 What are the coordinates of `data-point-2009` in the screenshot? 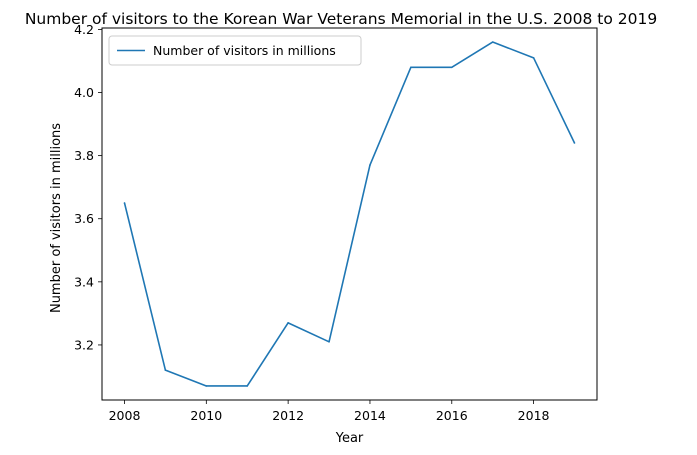 It's located at (165, 370).